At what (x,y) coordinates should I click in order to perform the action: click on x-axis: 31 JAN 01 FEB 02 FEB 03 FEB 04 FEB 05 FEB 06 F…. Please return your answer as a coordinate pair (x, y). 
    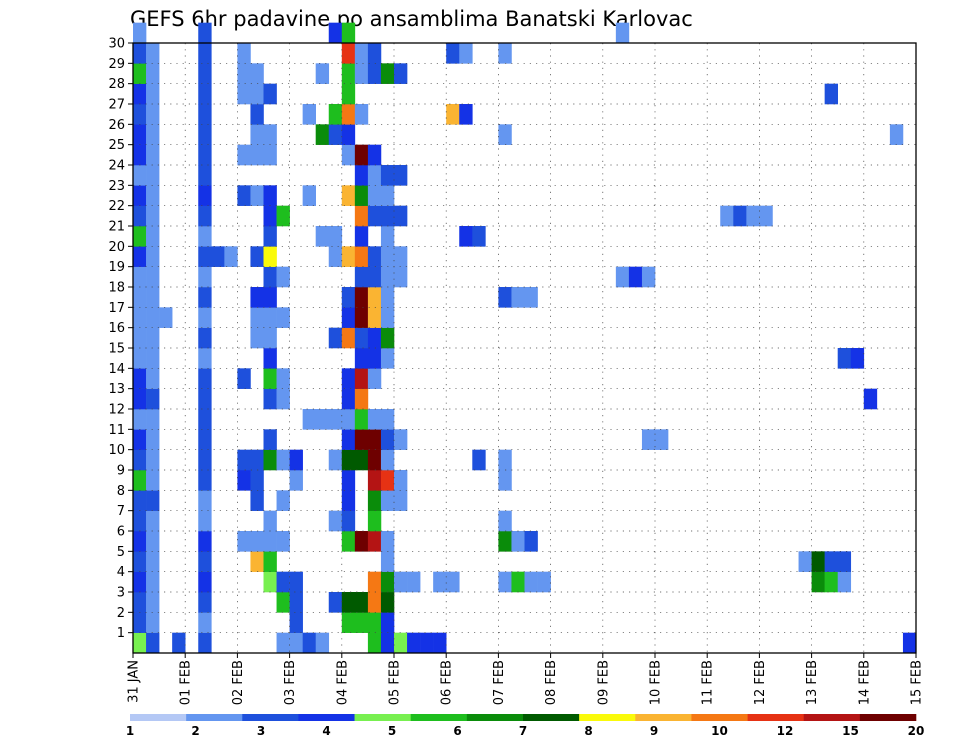
    Looking at the image, I should click on (526, 679).